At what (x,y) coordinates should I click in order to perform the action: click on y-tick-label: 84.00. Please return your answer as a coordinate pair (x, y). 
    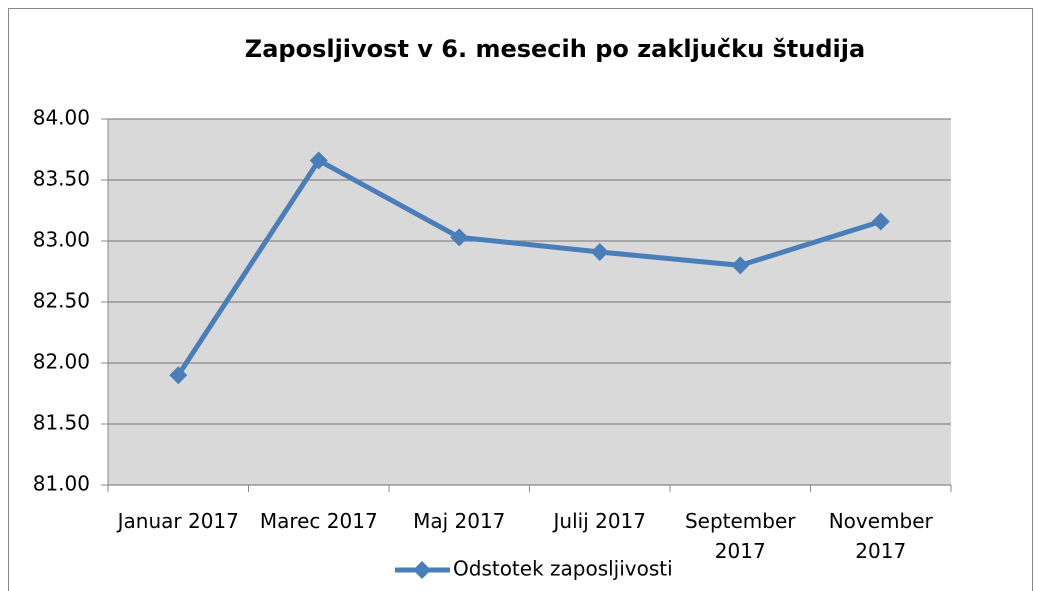
    Looking at the image, I should click on (61, 118).